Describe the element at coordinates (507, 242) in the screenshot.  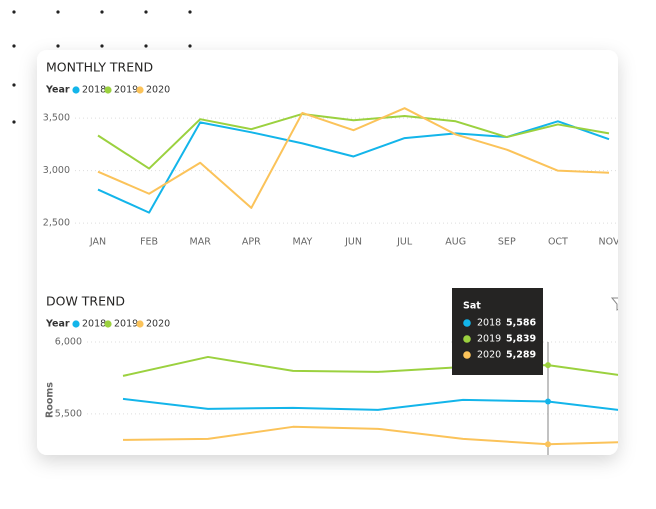
I see `x-tick-label: SEP` at that location.